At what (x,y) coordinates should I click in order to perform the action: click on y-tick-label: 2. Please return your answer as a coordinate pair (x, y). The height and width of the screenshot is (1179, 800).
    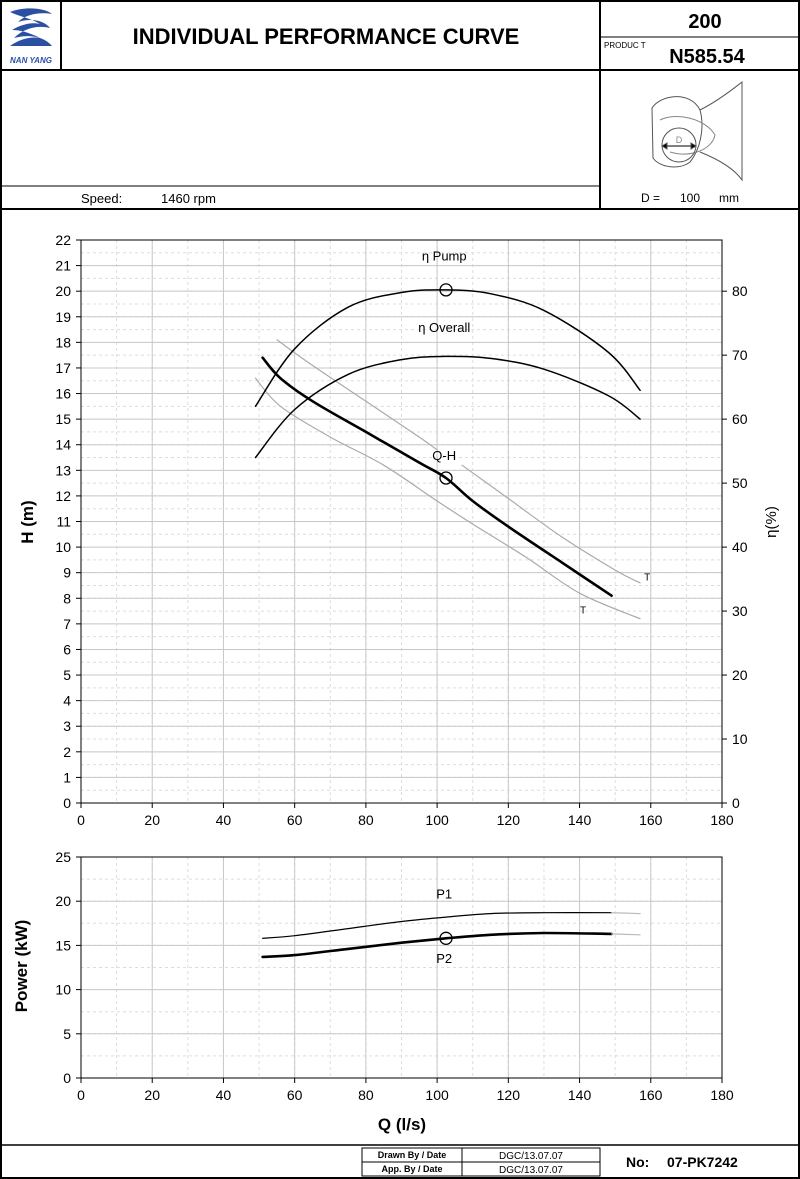
    Looking at the image, I should click on (67, 752).